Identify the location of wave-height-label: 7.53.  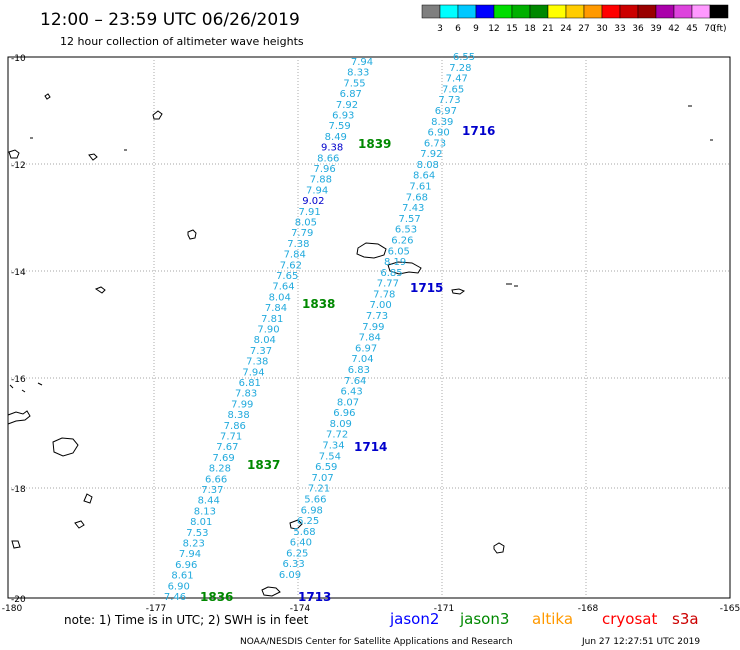
(197, 533).